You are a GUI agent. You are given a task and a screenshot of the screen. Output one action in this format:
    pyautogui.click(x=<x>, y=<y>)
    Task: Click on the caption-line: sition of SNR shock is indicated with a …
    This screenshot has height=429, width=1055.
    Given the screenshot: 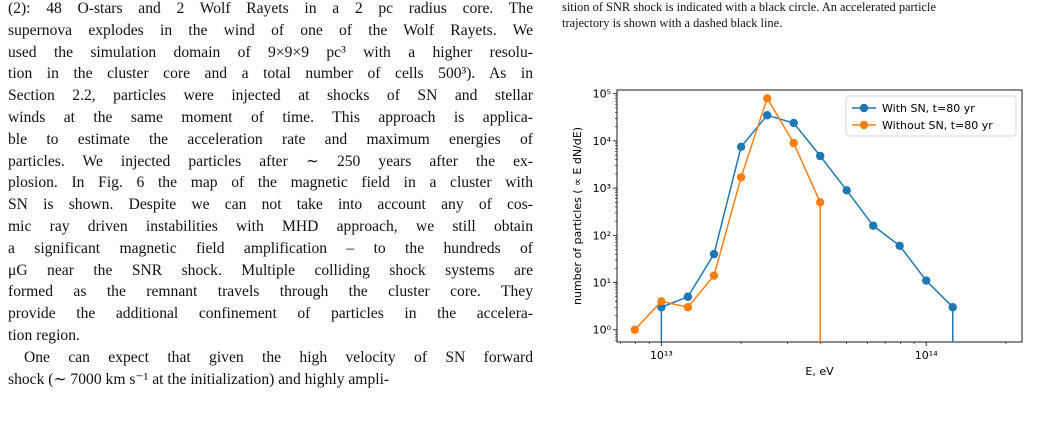 What is the action you would take?
    pyautogui.click(x=749, y=7)
    